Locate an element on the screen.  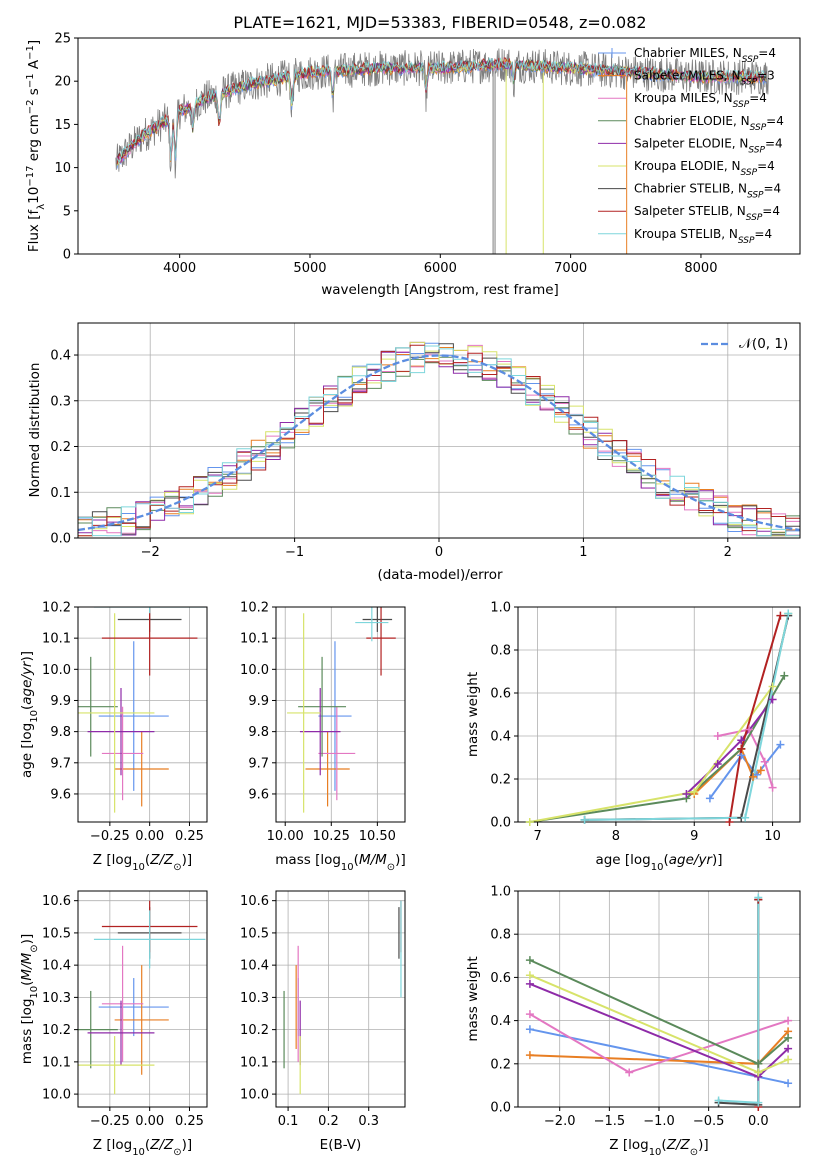
legend-label-text: Chabrier STELIB, N is located at coordinates (690, 189).